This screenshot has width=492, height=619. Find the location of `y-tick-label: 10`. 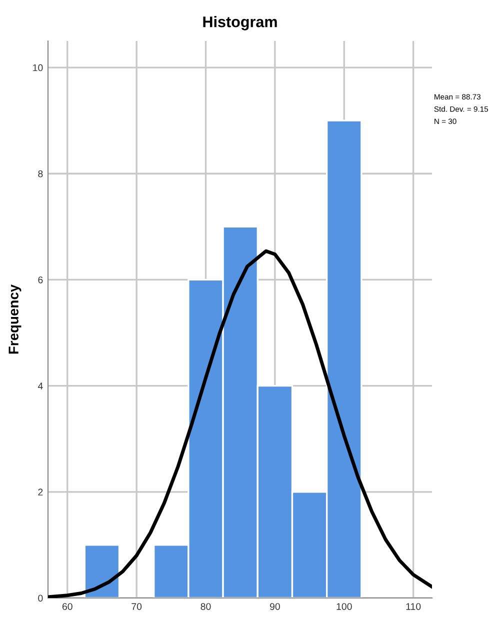

y-tick-label: 10 is located at coordinates (38, 68).